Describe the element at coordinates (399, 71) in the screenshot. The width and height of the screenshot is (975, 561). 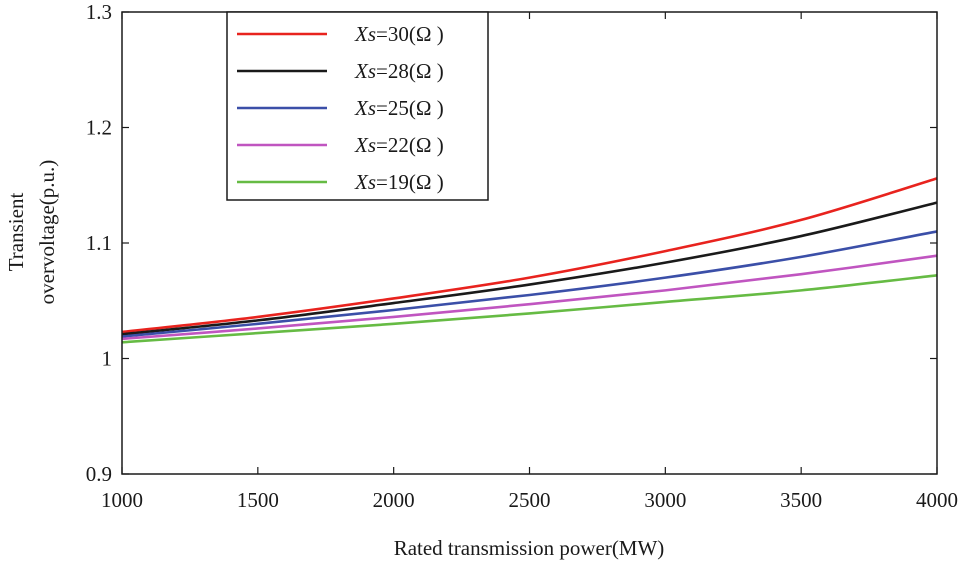
I see `legend-label: Xs=28(Ω )` at that location.